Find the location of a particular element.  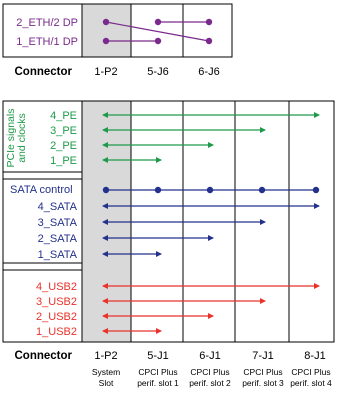

pcie-group-label: PCIe signals and clocks is located at coordinates (16, 138).